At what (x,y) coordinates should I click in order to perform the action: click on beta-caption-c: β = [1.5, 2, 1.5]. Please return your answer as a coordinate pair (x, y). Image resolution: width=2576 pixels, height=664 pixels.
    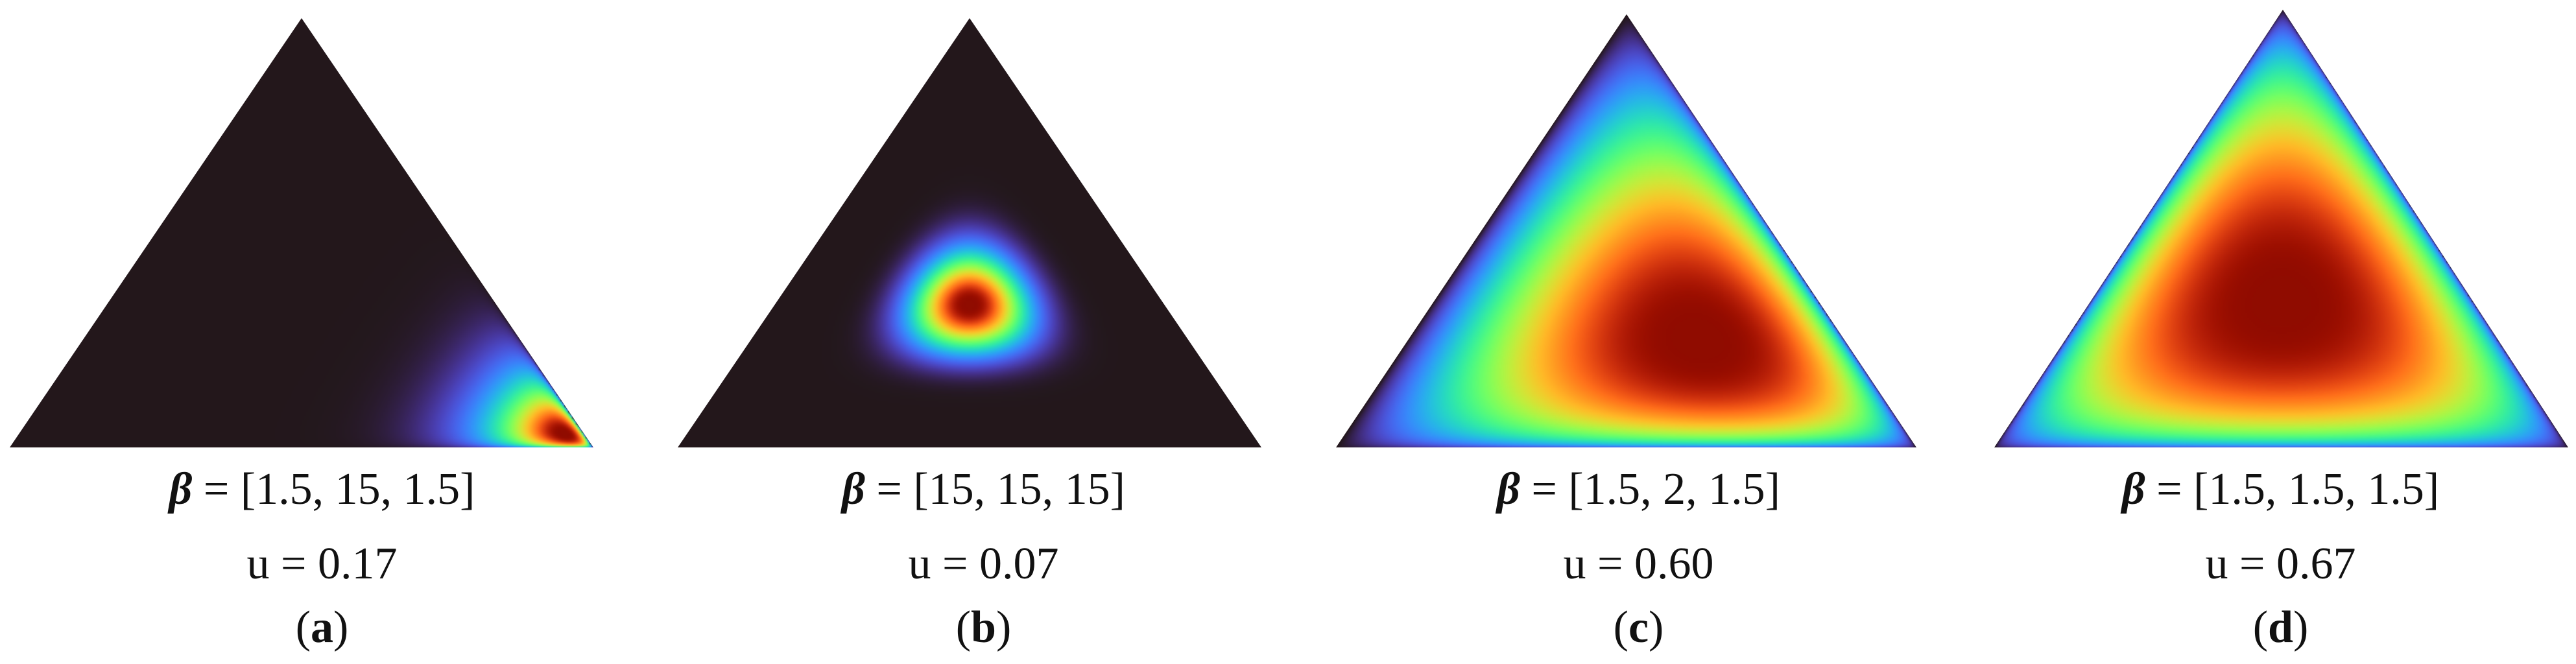
    Looking at the image, I should click on (1639, 490).